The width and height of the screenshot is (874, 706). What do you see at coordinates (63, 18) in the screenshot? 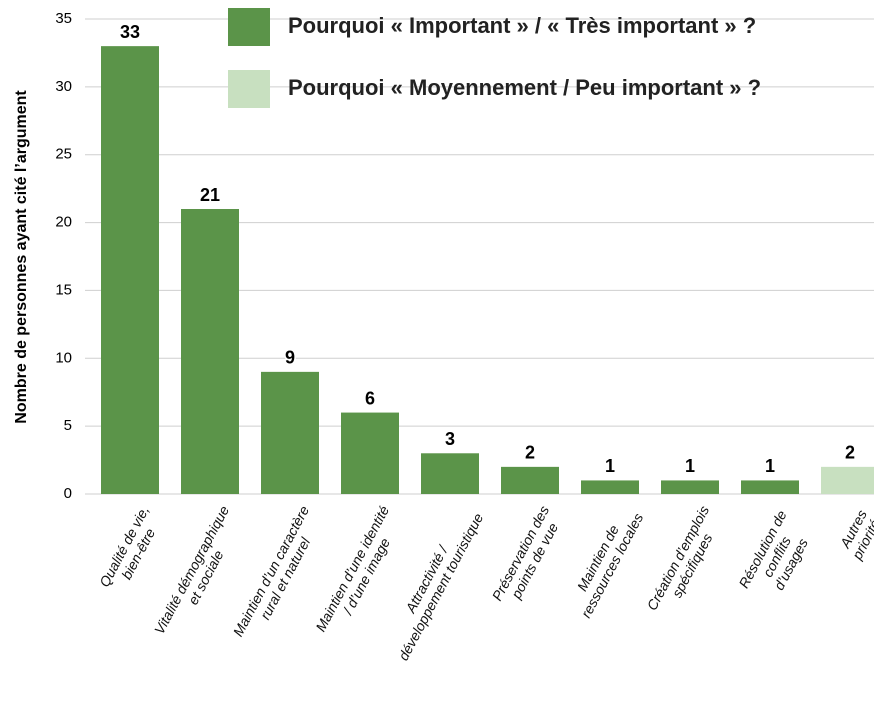
I see `y-tick-label: 35` at bounding box center [63, 18].